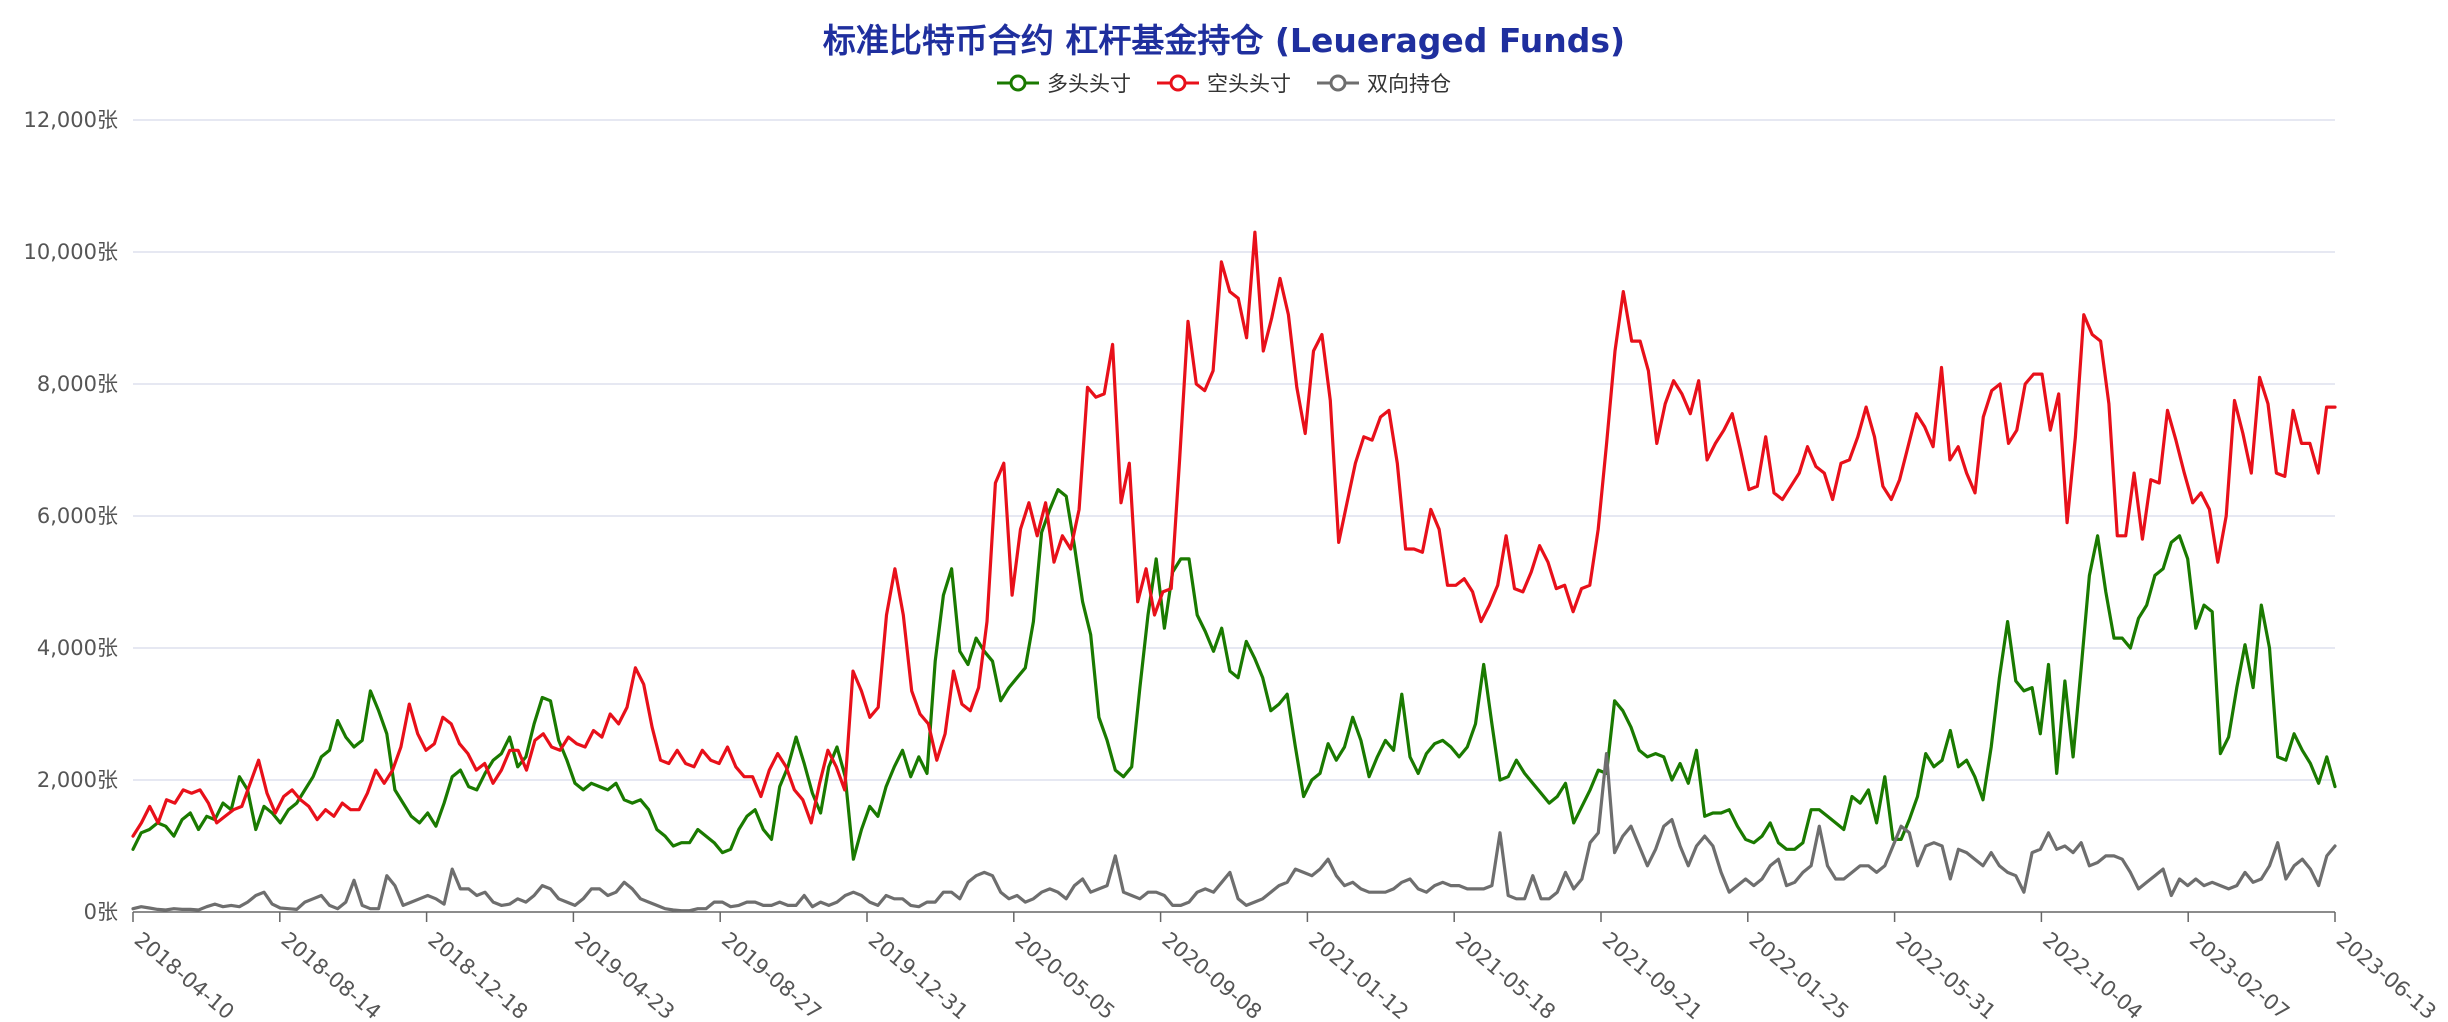  What do you see at coordinates (2239, 974) in the screenshot?
I see `x-tick-label: 2023-02-07` at bounding box center [2239, 974].